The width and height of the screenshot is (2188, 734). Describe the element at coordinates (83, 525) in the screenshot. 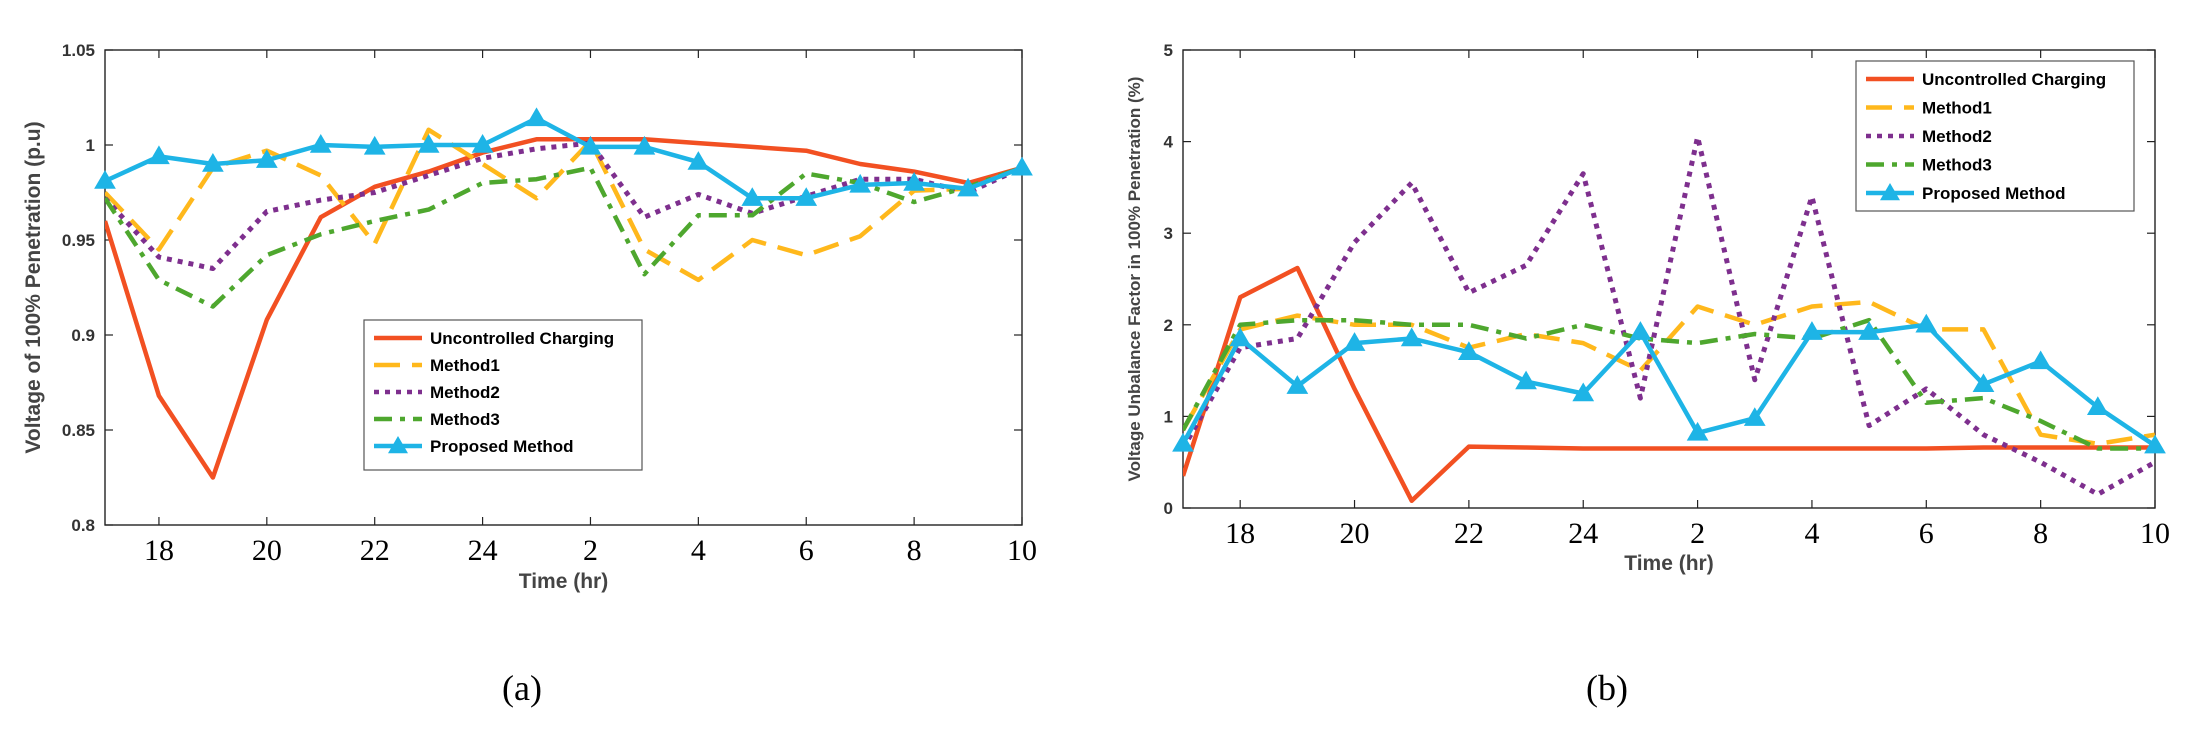

I see `y-tick-label: 0.8` at that location.